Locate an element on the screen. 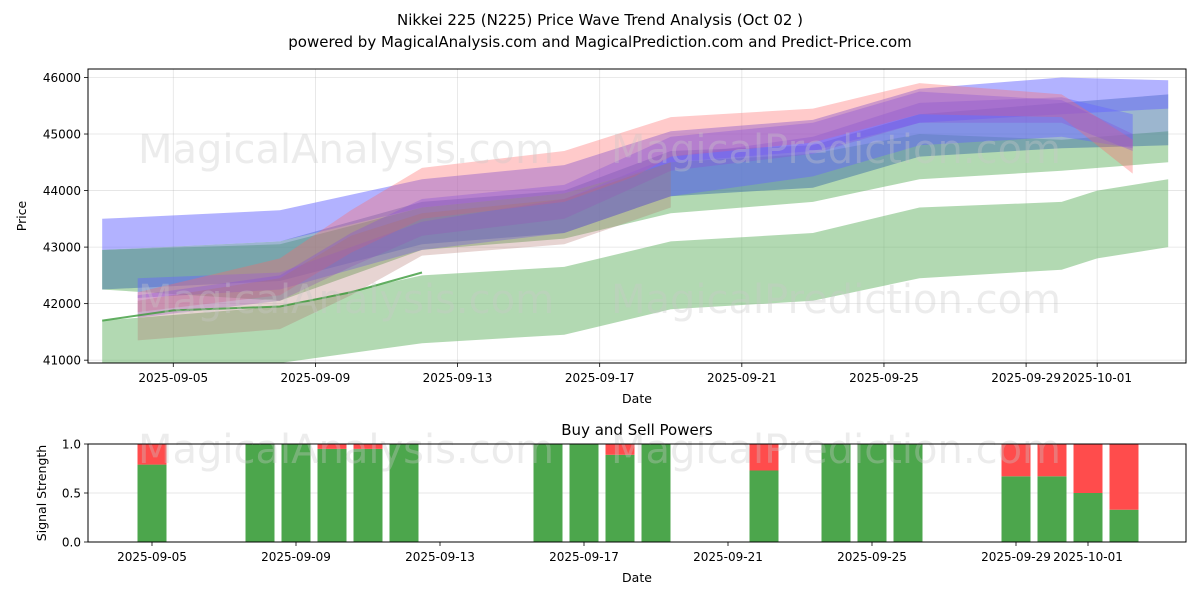 The image size is (1200, 600). buy-sell-x-tick-label: 2025-09-17 is located at coordinates (584, 557).